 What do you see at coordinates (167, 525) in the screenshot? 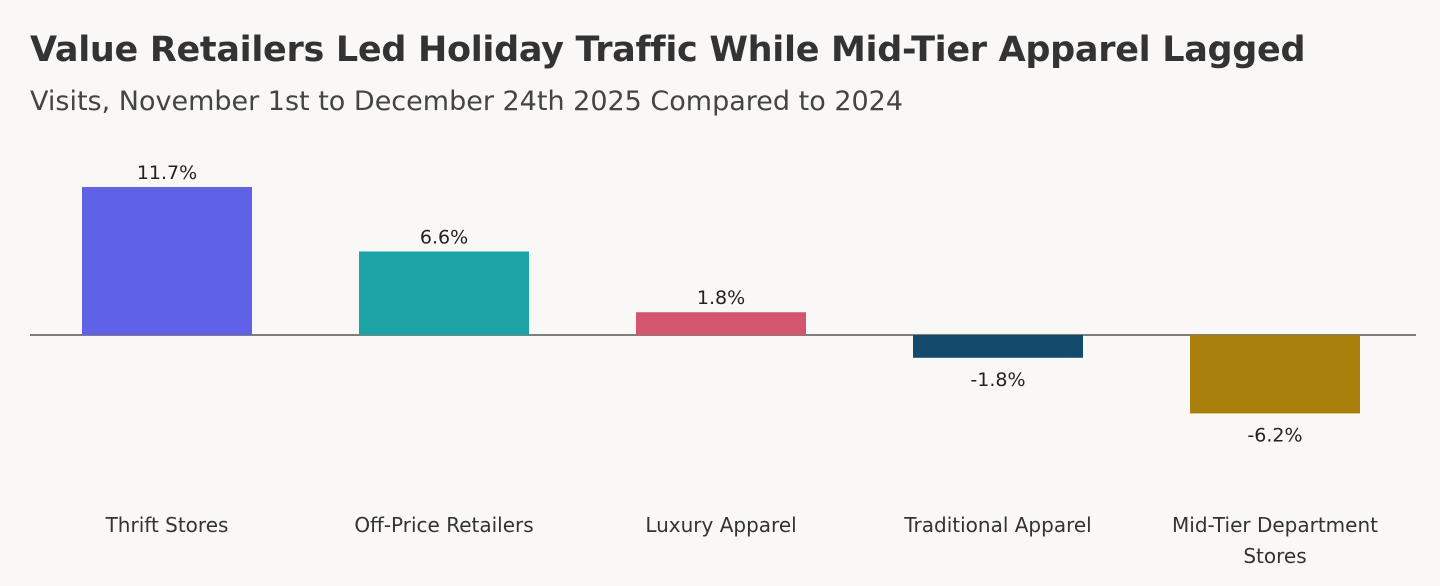
I see `category-label-0: Thrift Stores` at bounding box center [167, 525].